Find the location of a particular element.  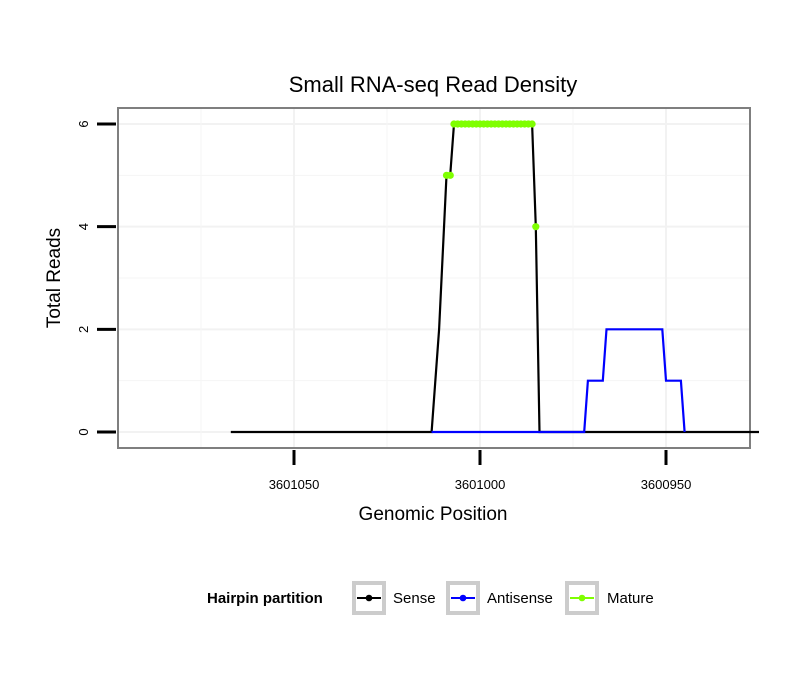

legend-key-point-antisense is located at coordinates (463, 598).